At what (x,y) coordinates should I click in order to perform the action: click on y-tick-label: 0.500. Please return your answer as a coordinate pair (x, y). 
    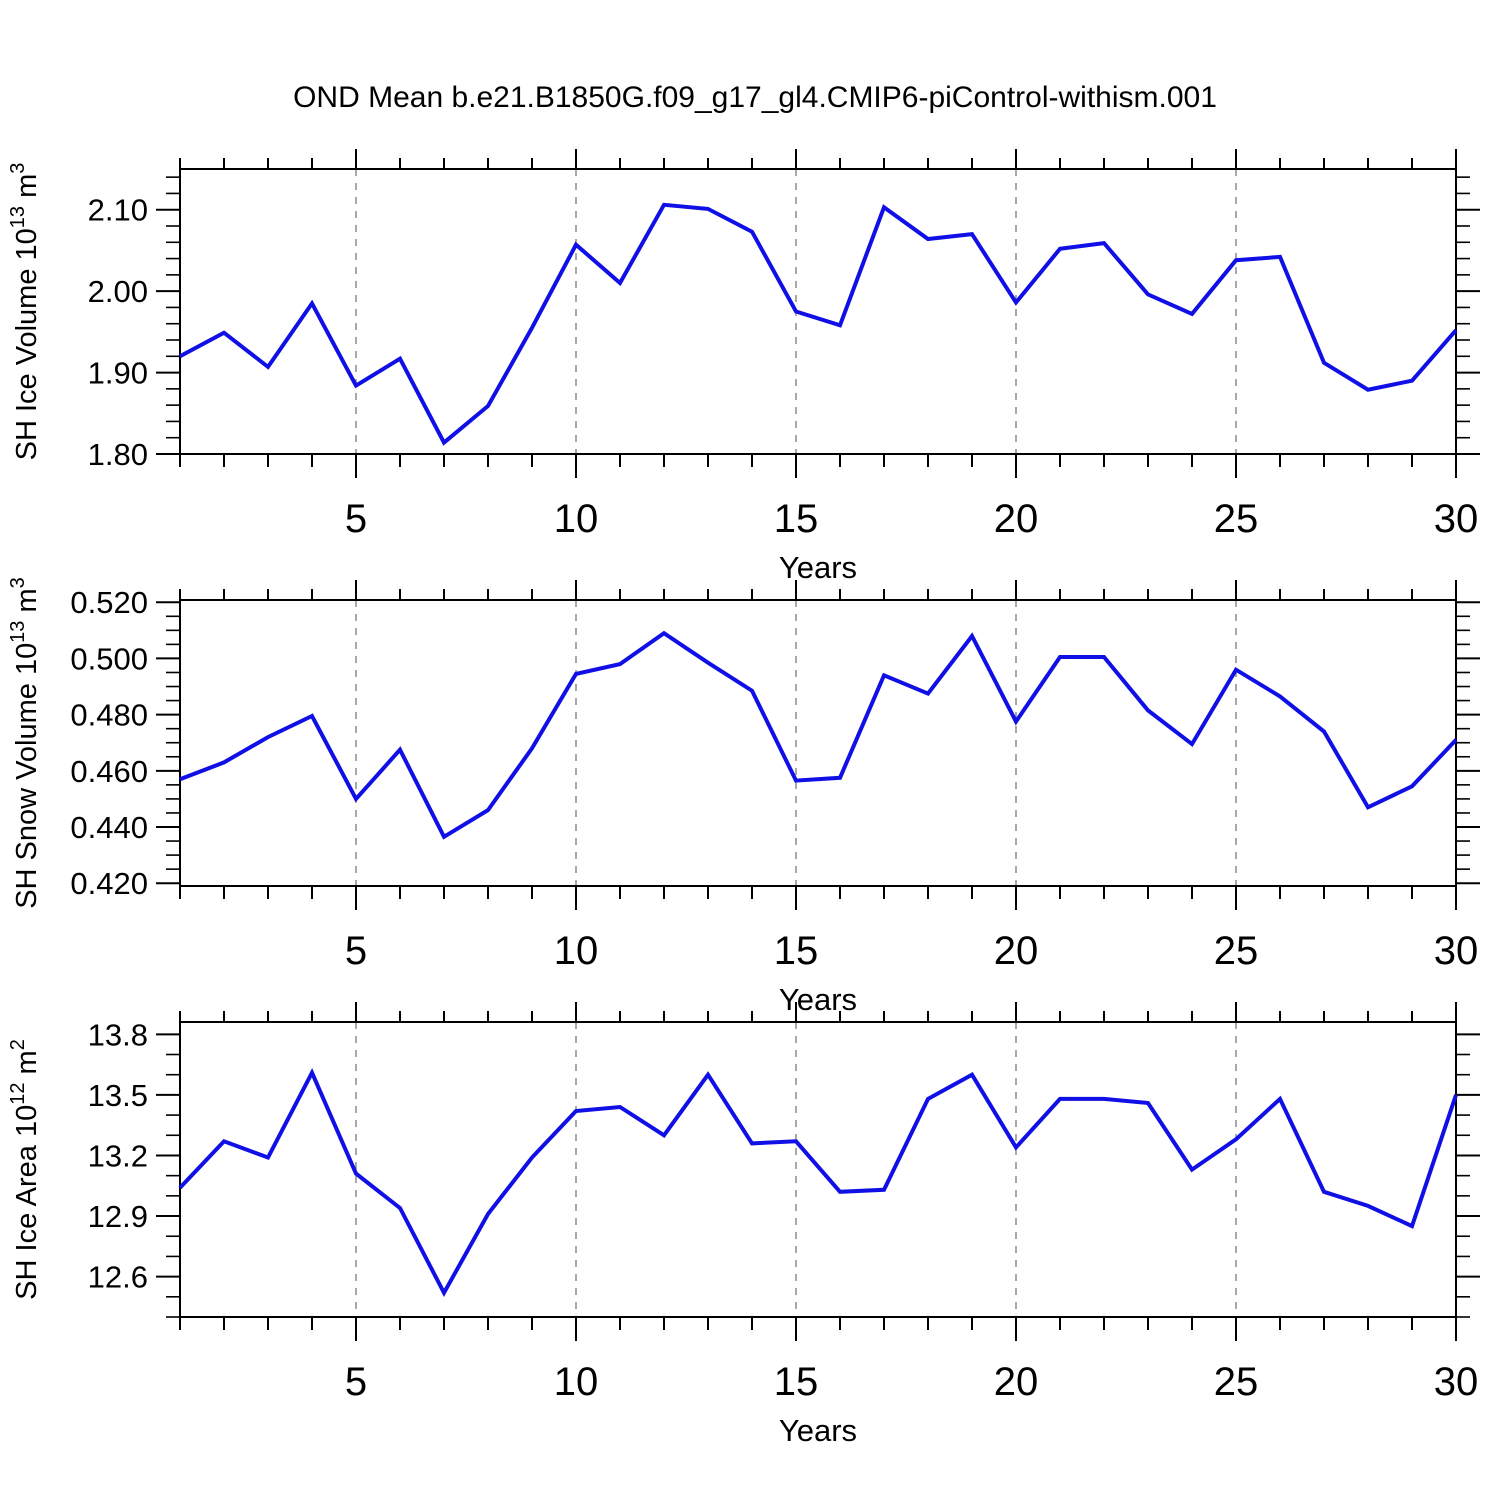
    Looking at the image, I should click on (109, 658).